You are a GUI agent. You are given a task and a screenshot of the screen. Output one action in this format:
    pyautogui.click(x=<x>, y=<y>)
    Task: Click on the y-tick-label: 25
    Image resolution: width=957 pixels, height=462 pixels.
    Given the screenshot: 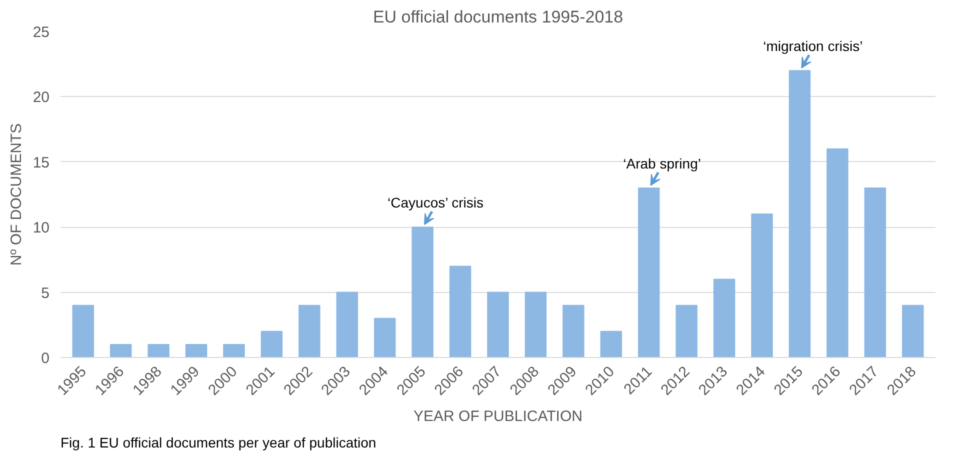 What is the action you would take?
    pyautogui.click(x=41, y=32)
    